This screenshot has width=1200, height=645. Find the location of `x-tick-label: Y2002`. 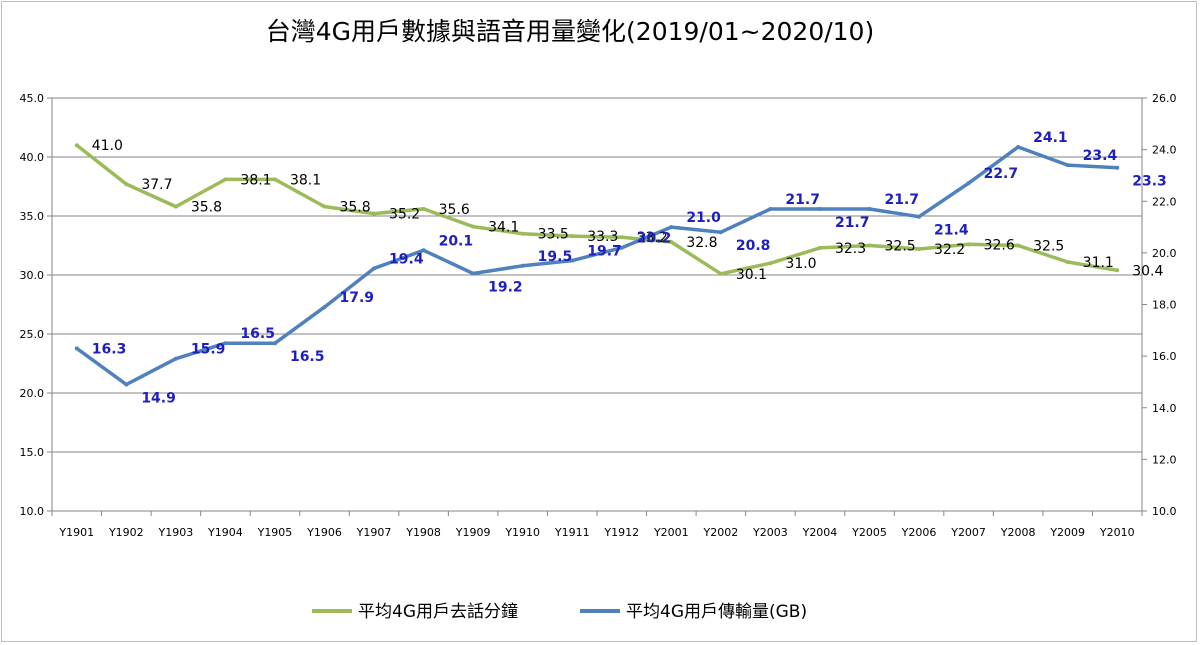

x-tick-label: Y2002 is located at coordinates (721, 532).